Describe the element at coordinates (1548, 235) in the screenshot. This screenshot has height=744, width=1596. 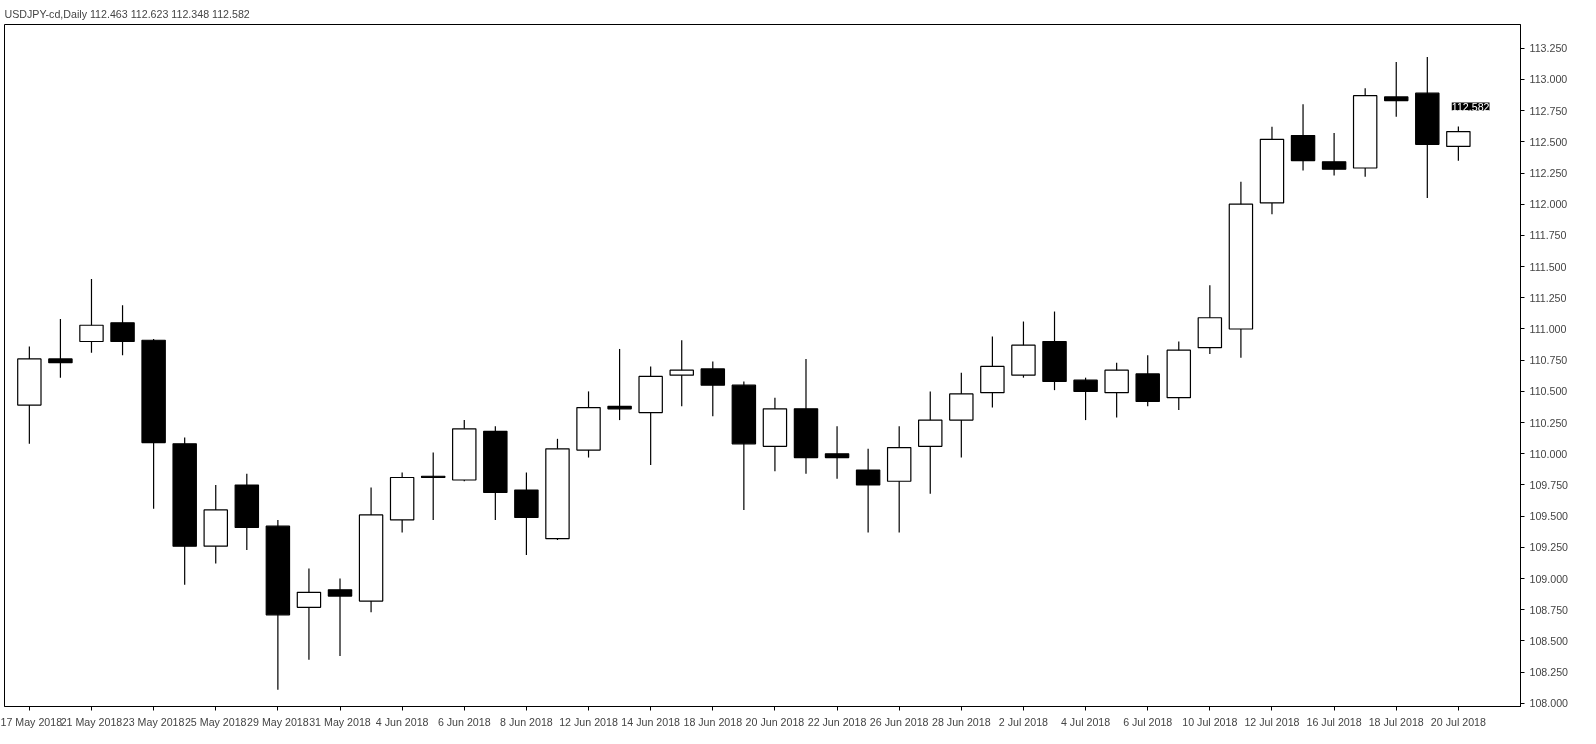
I see `y-tick-label: 111.750` at that location.